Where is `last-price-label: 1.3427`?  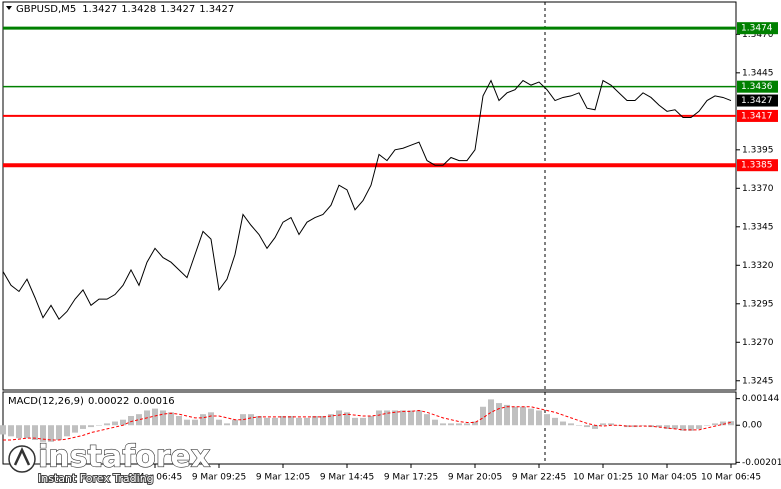 last-price-label: 1.3427 is located at coordinates (757, 101).